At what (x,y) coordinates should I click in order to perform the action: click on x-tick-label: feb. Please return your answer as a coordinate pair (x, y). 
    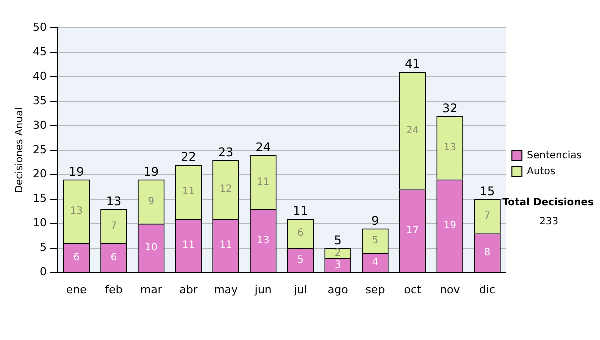
    Looking at the image, I should click on (114, 289).